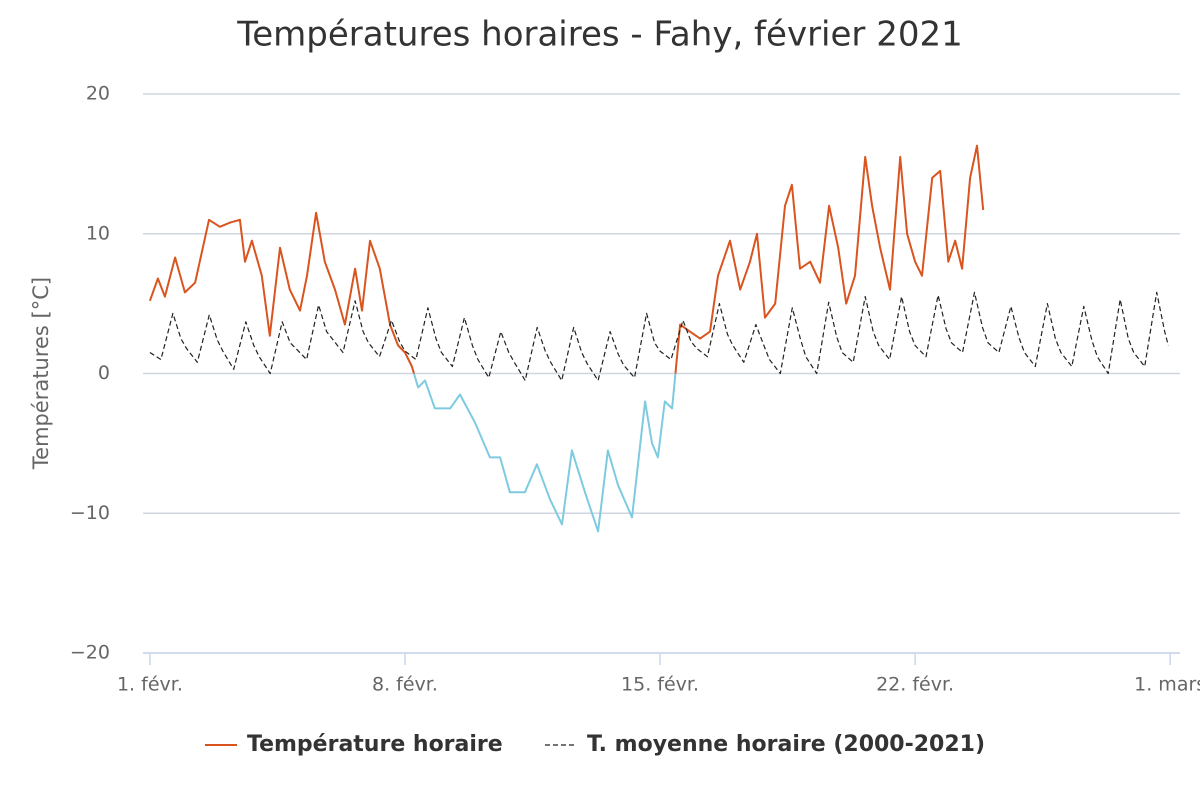 This screenshot has height=800, width=1200. What do you see at coordinates (660, 685) in the screenshot?
I see `x-tick-label: 15. févr.` at bounding box center [660, 685].